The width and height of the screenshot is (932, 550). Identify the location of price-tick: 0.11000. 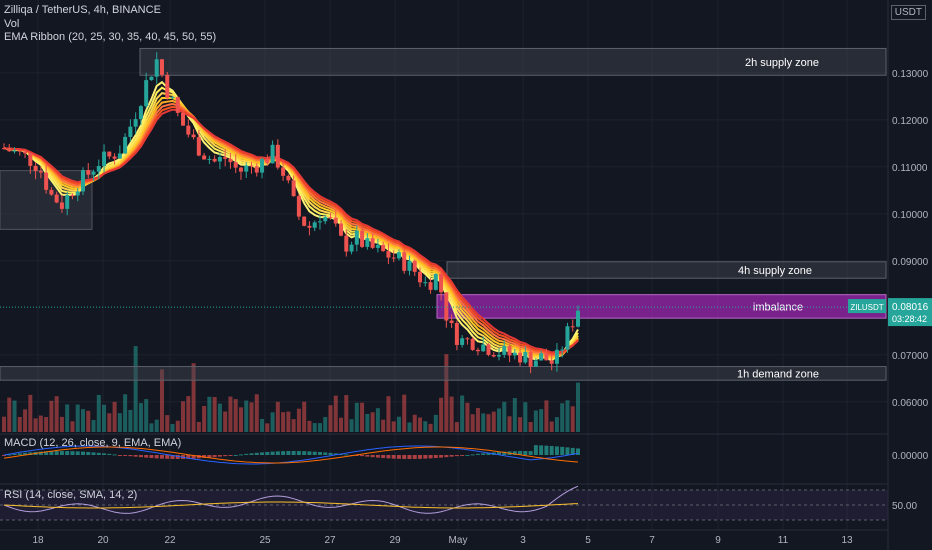
(910, 168).